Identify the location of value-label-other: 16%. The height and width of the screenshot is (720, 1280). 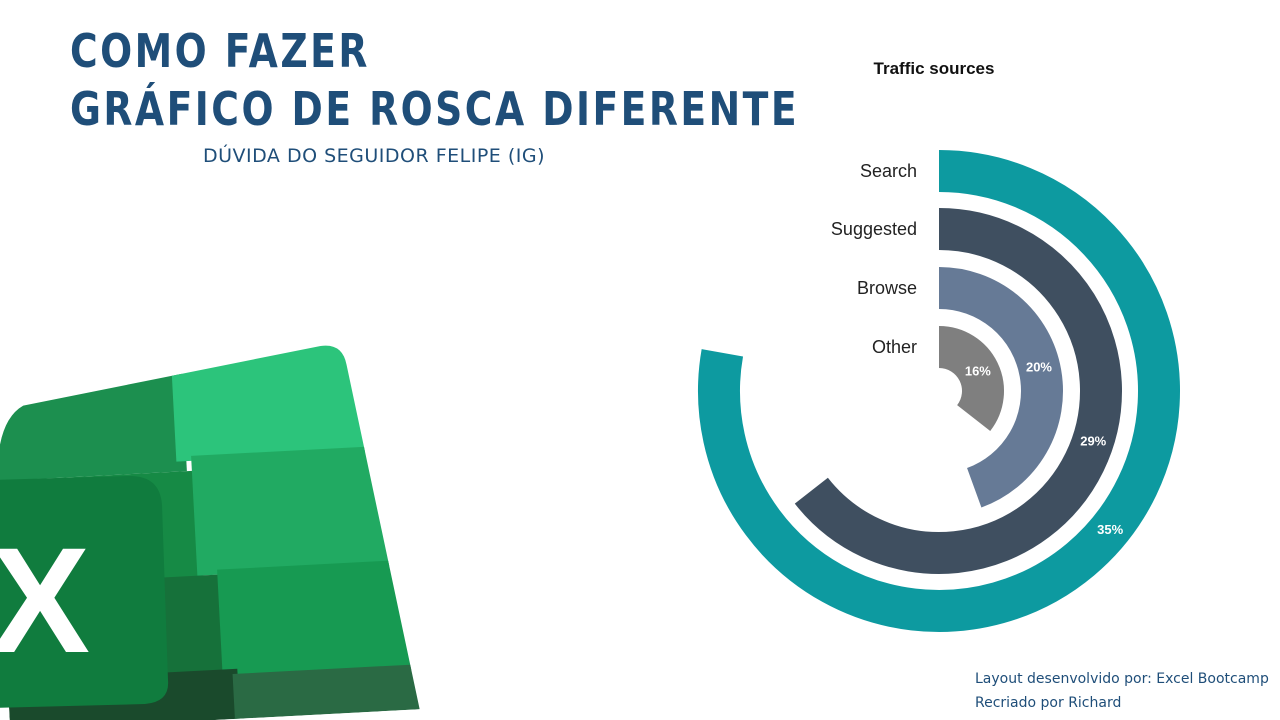
(978, 370).